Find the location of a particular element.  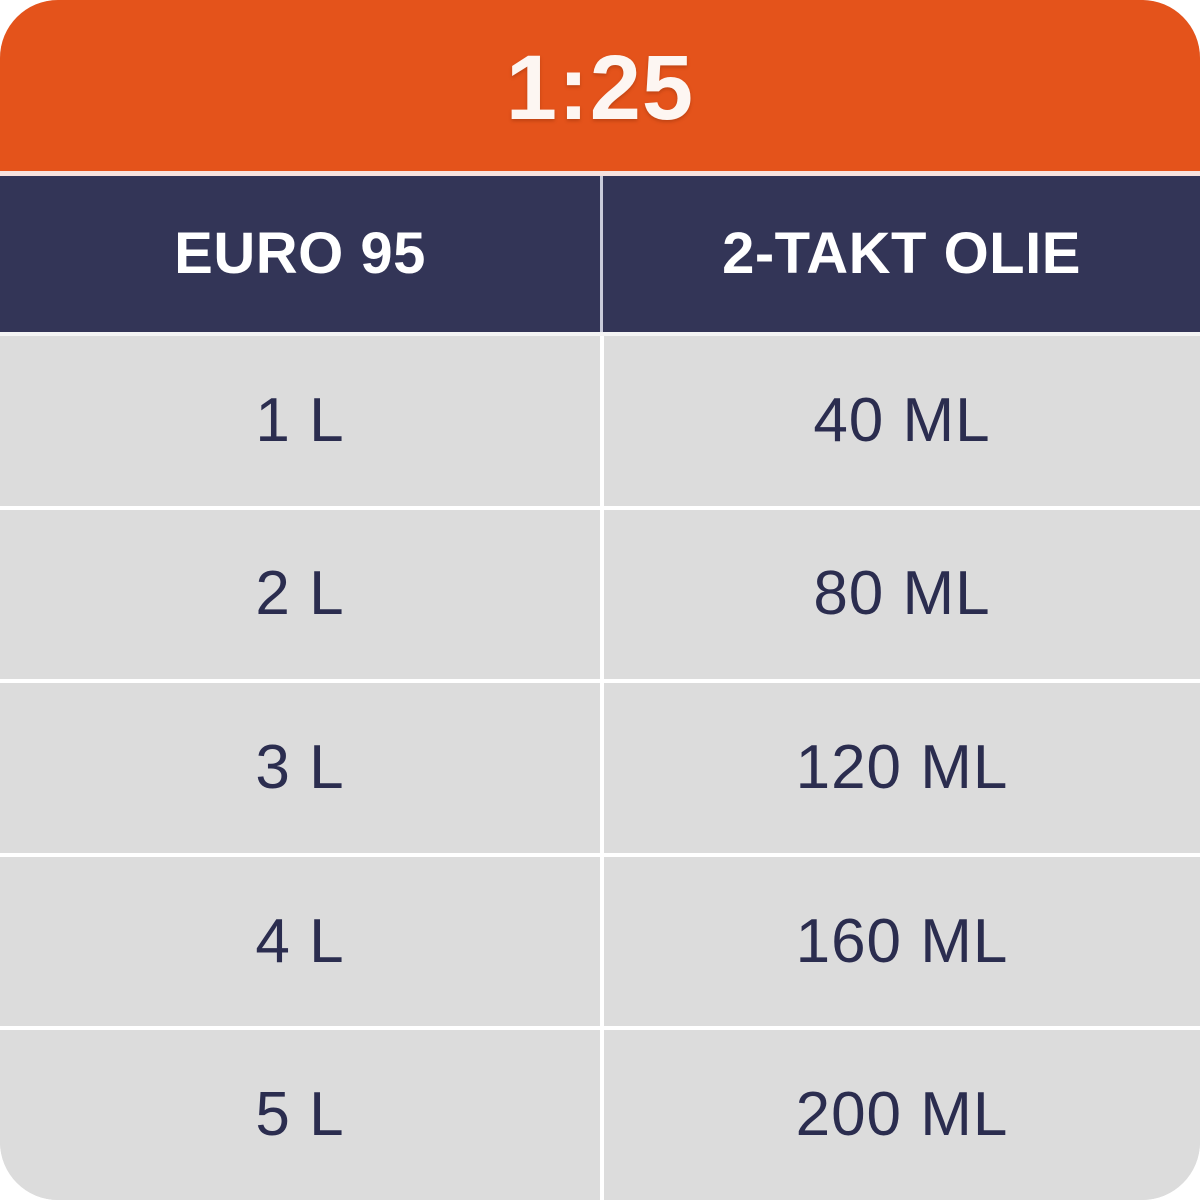

cell-fuel: 1 L is located at coordinates (300, 421).